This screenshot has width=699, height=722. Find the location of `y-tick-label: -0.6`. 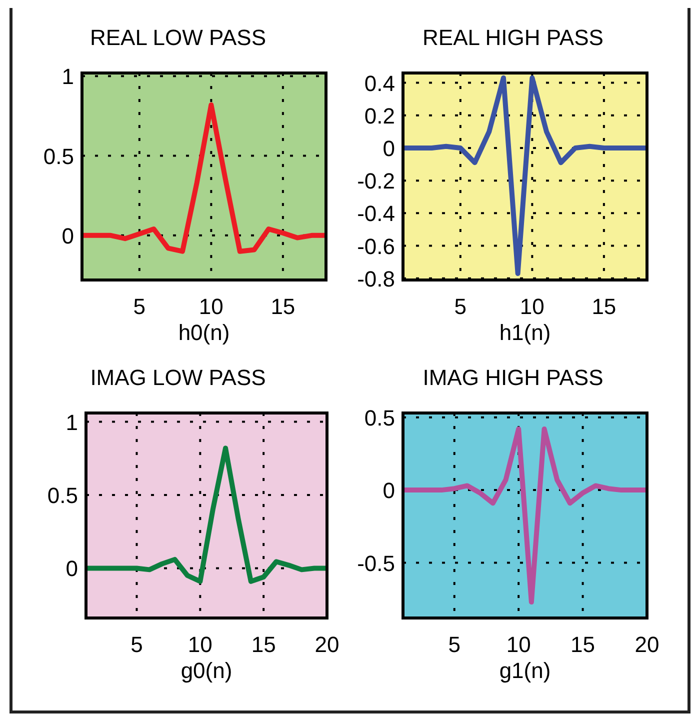

y-tick-label: -0.6 is located at coordinates (376, 246).